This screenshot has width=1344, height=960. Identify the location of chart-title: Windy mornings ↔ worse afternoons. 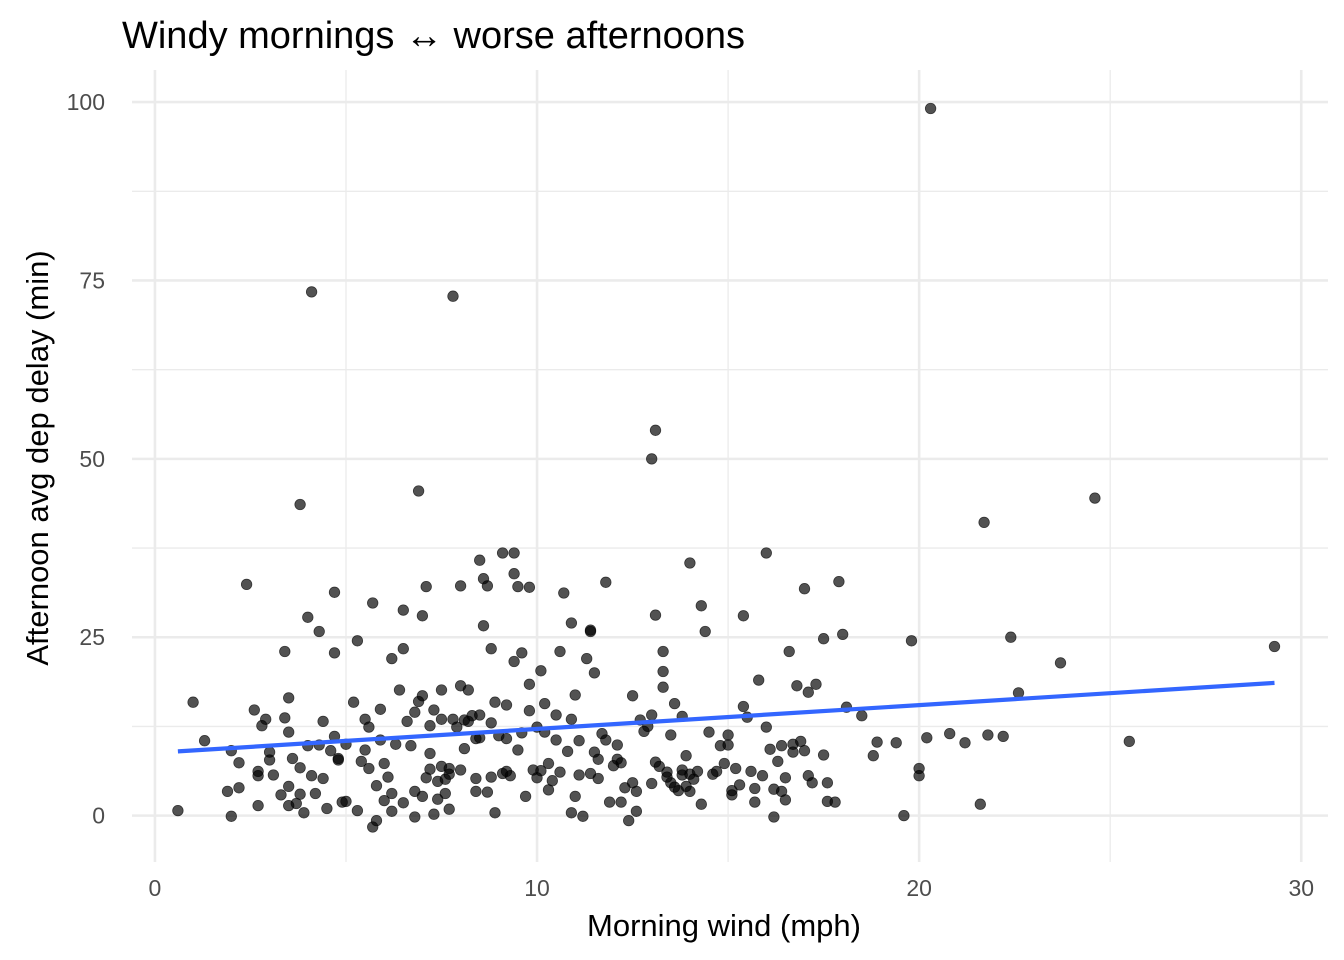
(433, 36).